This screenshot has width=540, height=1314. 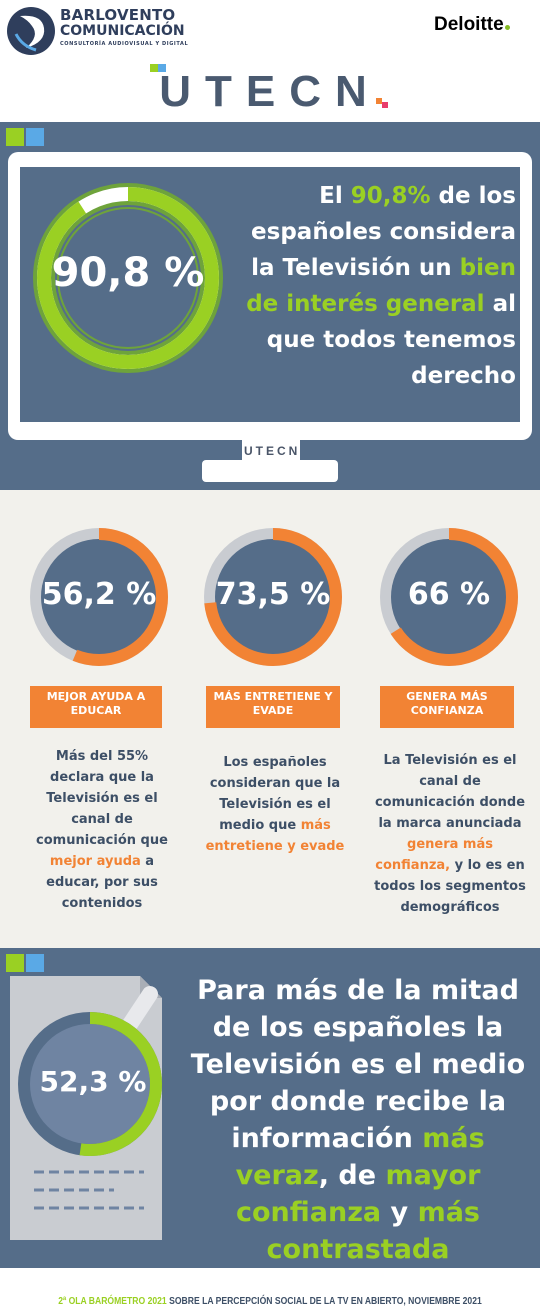 I want to click on info-progress-arc, so click(x=90, y=1084).